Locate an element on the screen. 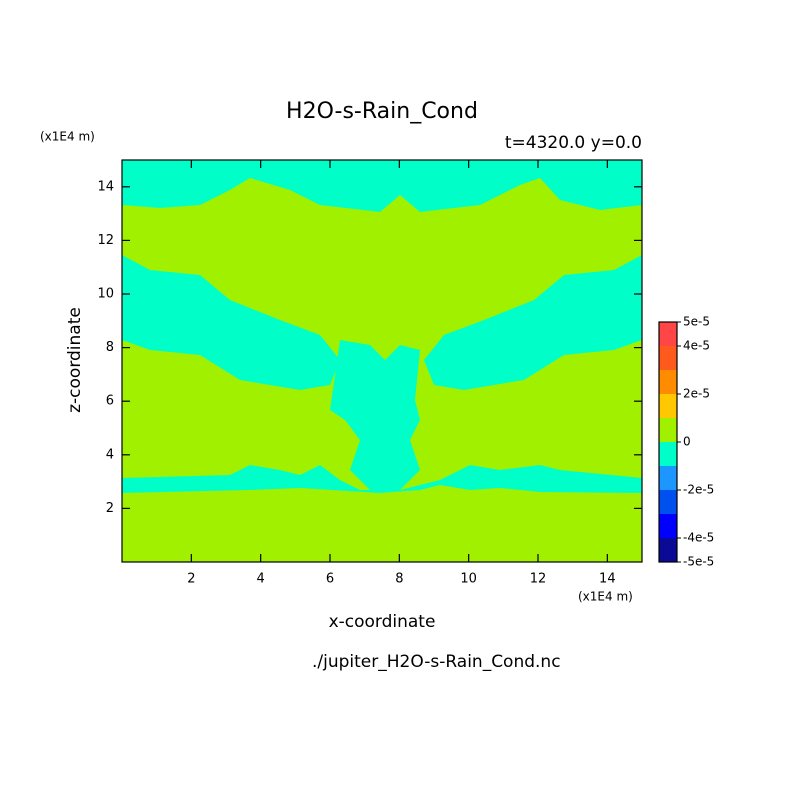  x-tick-label: 4 is located at coordinates (261, 579).